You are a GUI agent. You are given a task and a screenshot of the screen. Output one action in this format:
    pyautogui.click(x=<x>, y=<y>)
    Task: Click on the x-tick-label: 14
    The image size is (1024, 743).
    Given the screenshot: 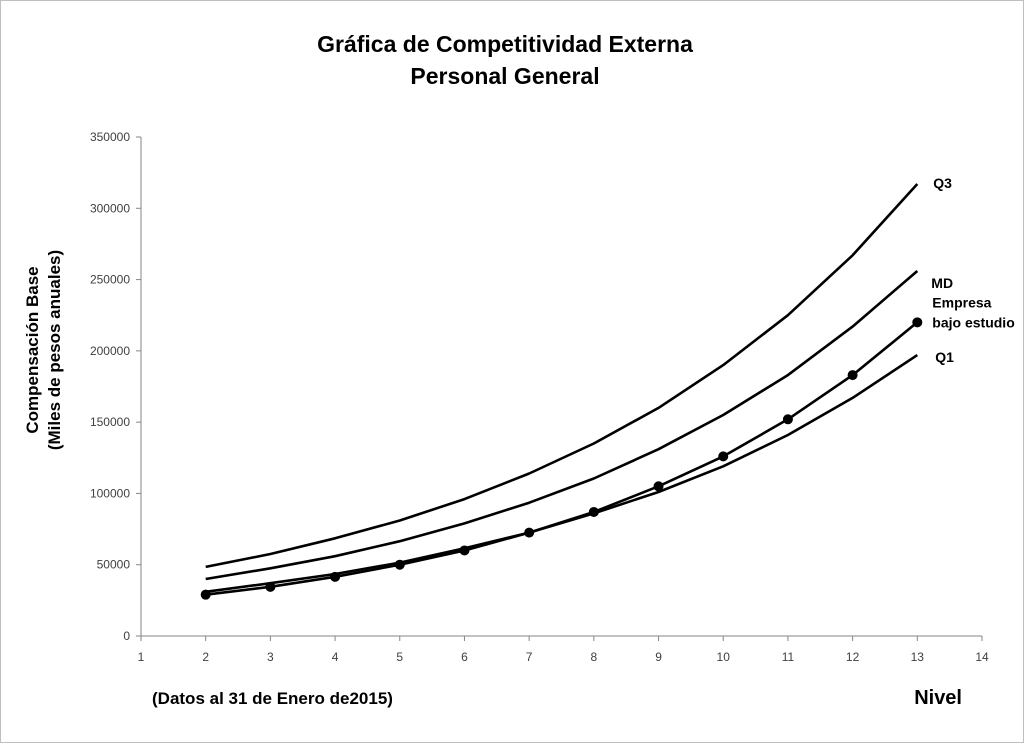 What is the action you would take?
    pyautogui.click(x=982, y=657)
    